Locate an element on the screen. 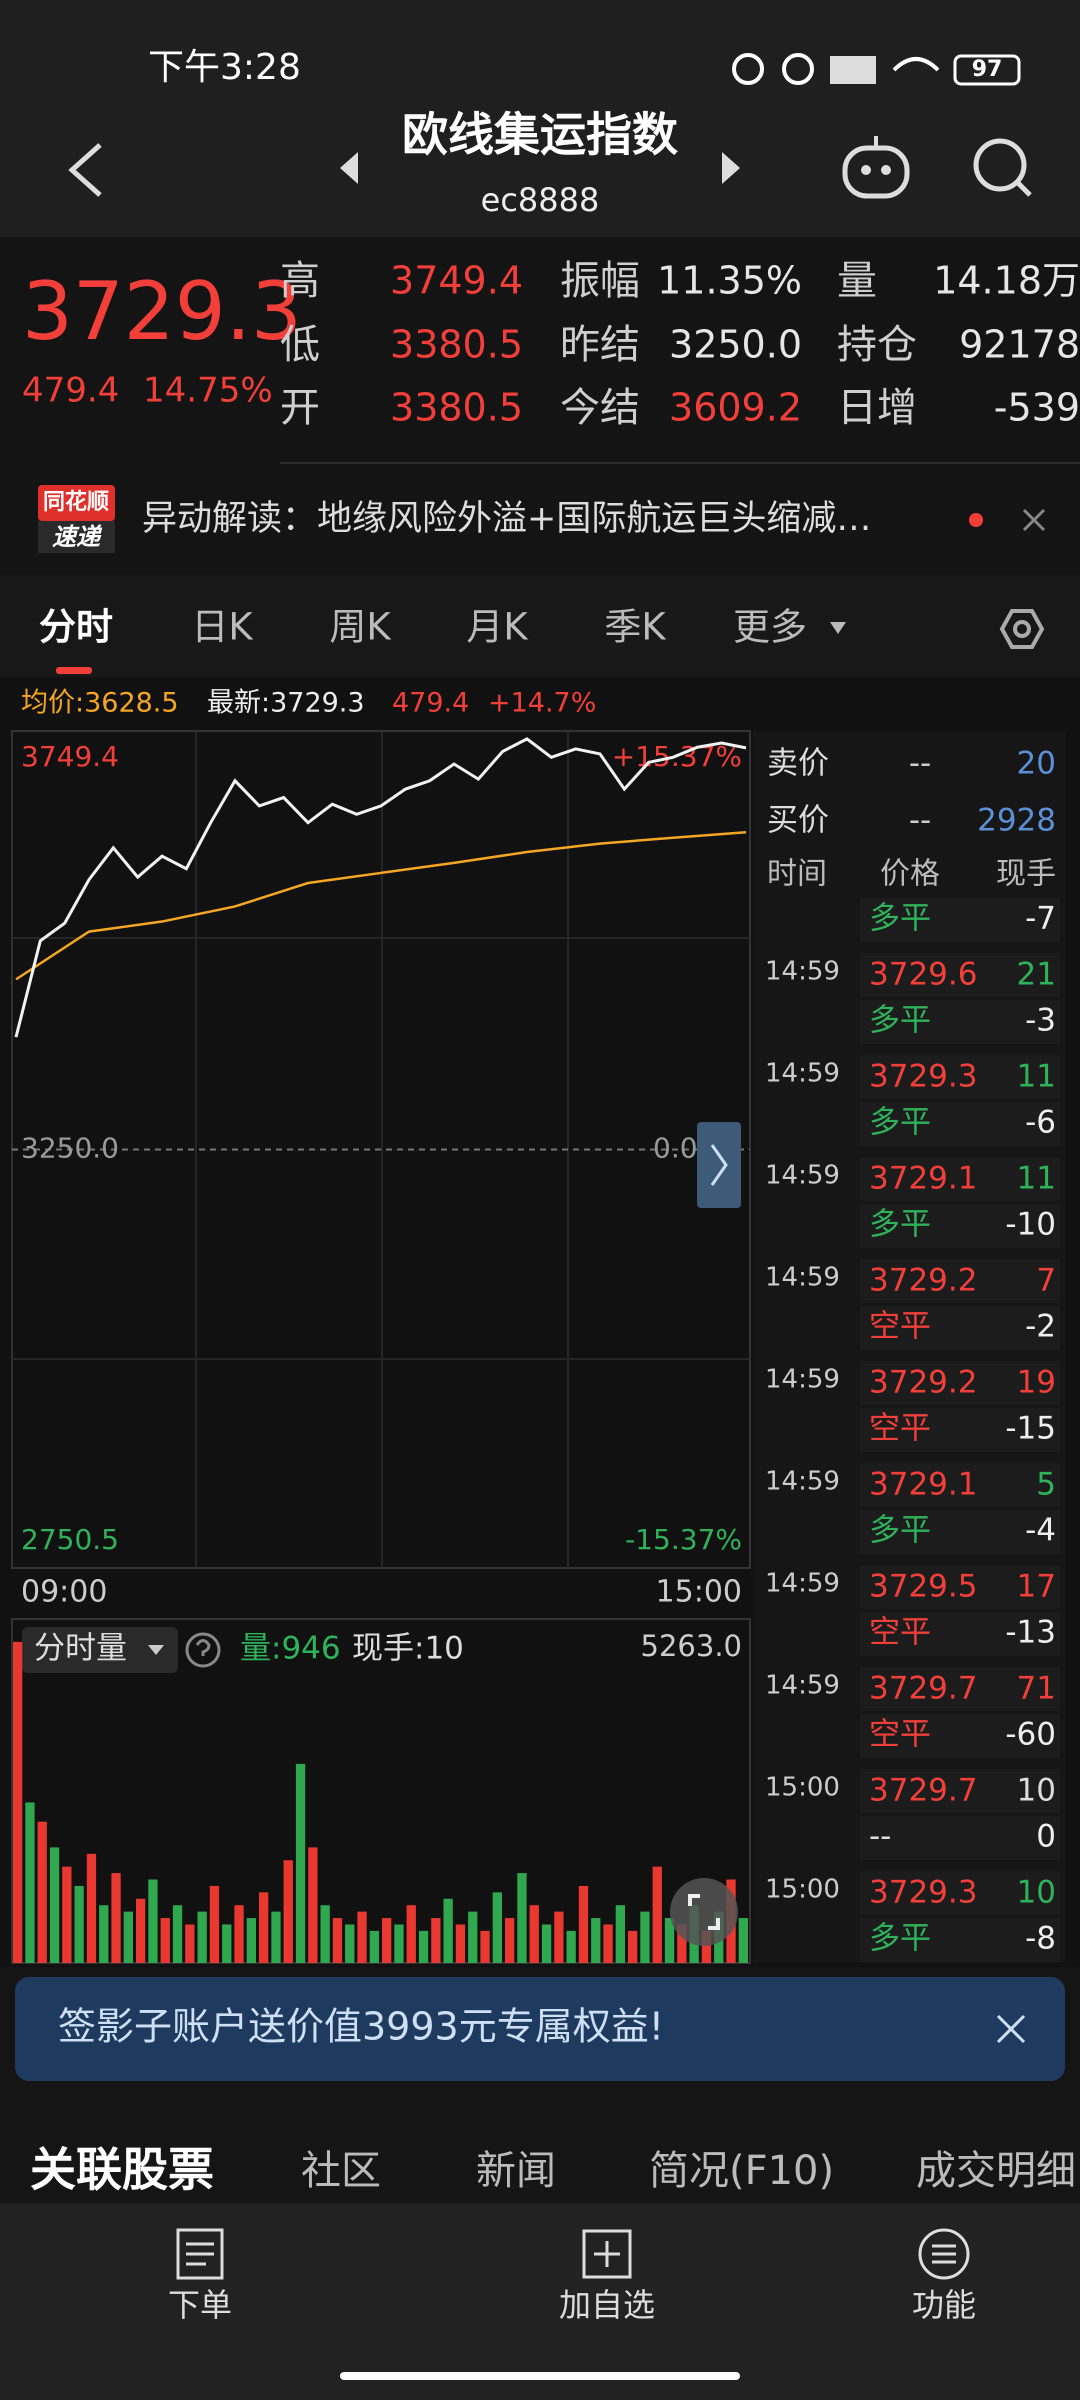 The image size is (1080, 2400). next-button is located at coordinates (731, 168).